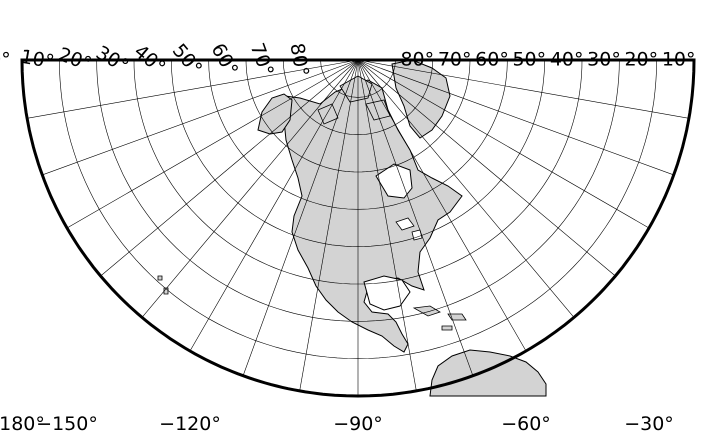 This screenshot has height=434, width=701. What do you see at coordinates (567, 60) in the screenshot?
I see `latitude-label-right: 40°` at bounding box center [567, 60].